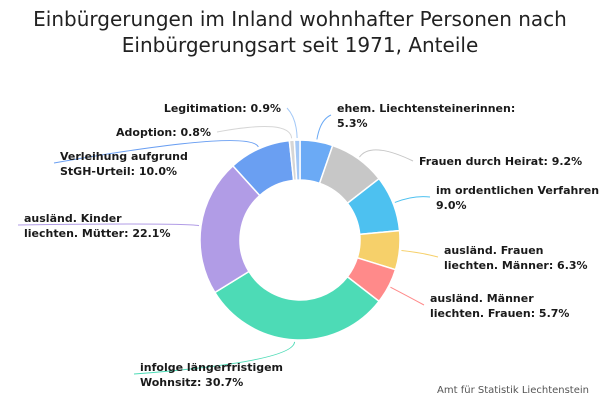  I want to click on label-infolge-langerfristigem-wohnsitz: infolge längerfristigem Wohnsitz: 30.7%, so click(211, 375).